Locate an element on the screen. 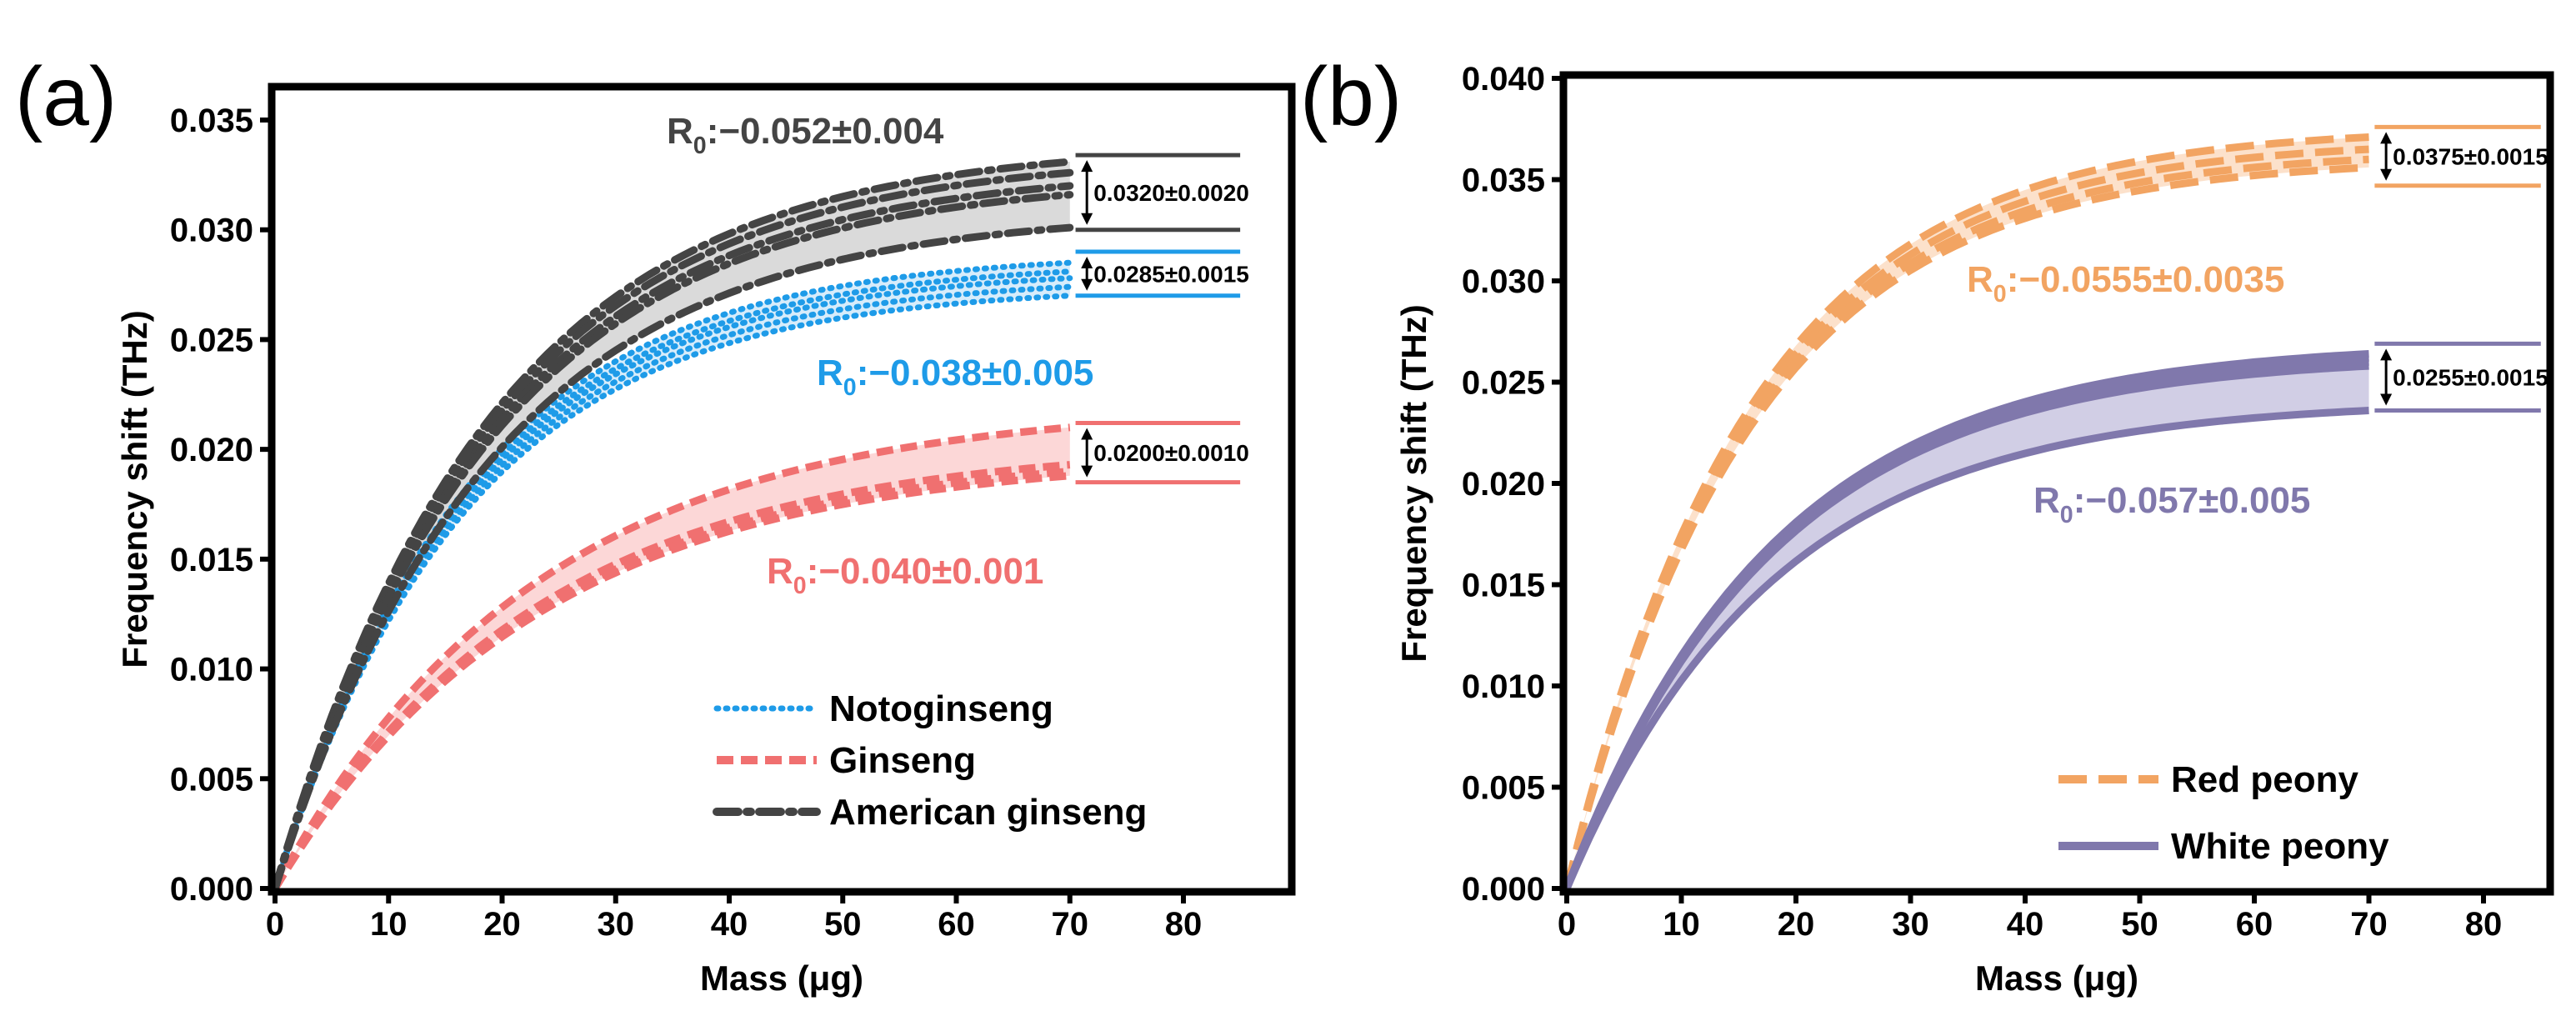  r0-label: R0:−0.052±0.004 is located at coordinates (806, 135).